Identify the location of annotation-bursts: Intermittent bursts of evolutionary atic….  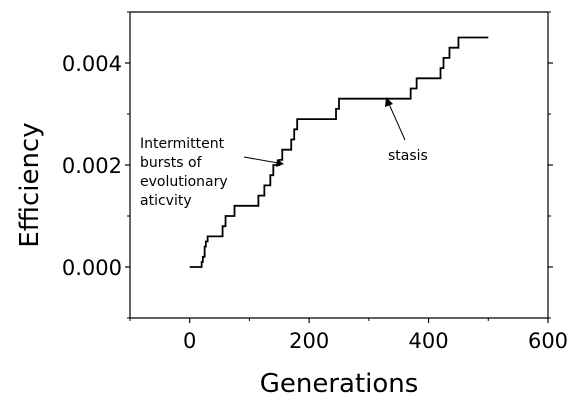
(212, 172).